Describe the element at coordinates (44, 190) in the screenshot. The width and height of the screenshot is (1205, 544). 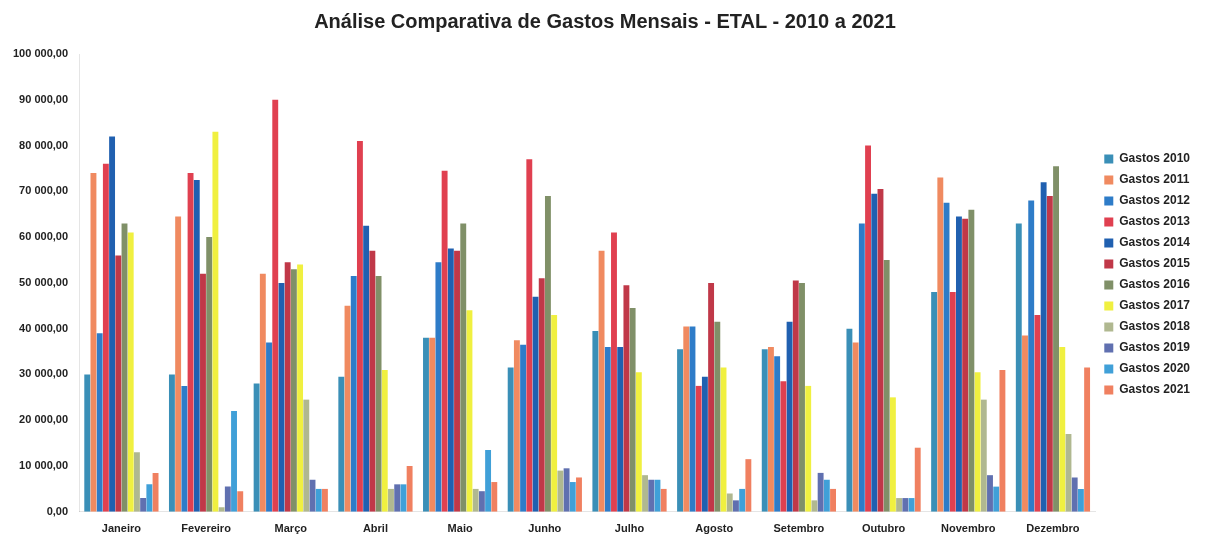
I see `y-tick-label: 70 000,00` at that location.